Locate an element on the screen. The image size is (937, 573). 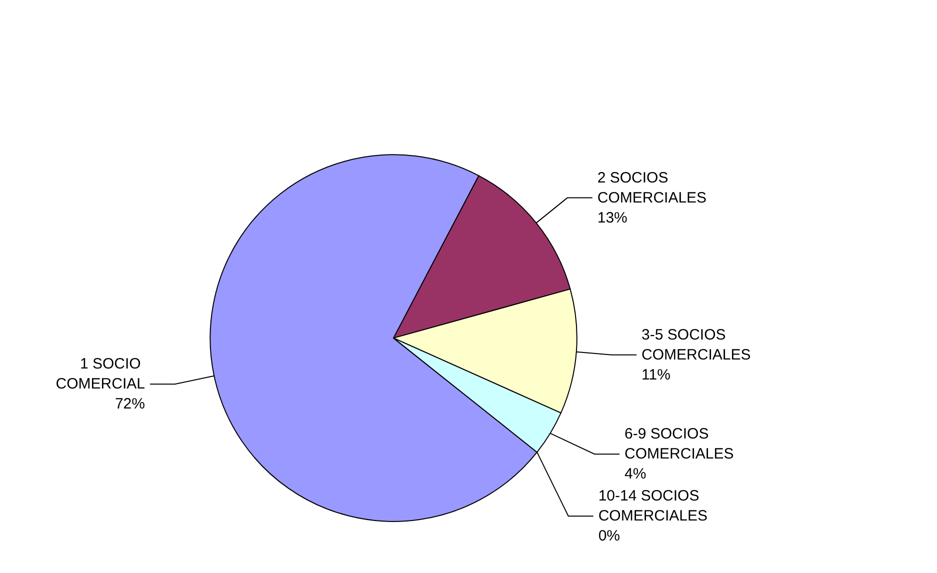
slice-label: 1 SOCIO COMERCIAL is located at coordinates (100, 374).